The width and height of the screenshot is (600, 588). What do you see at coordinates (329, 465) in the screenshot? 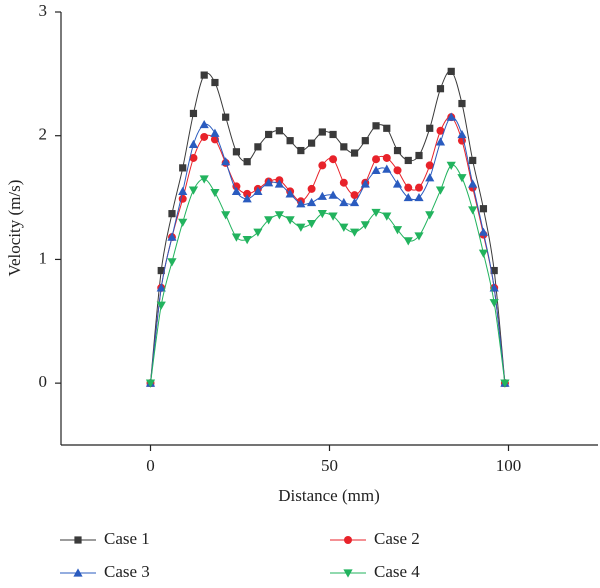
I see `x-tick-label: 50` at bounding box center [329, 465].